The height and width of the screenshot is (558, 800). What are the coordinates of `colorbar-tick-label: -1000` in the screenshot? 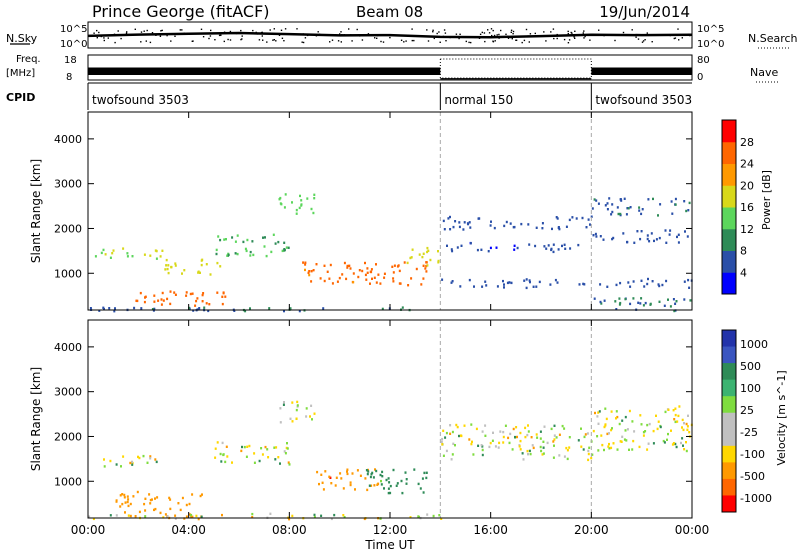 It's located at (756, 498).